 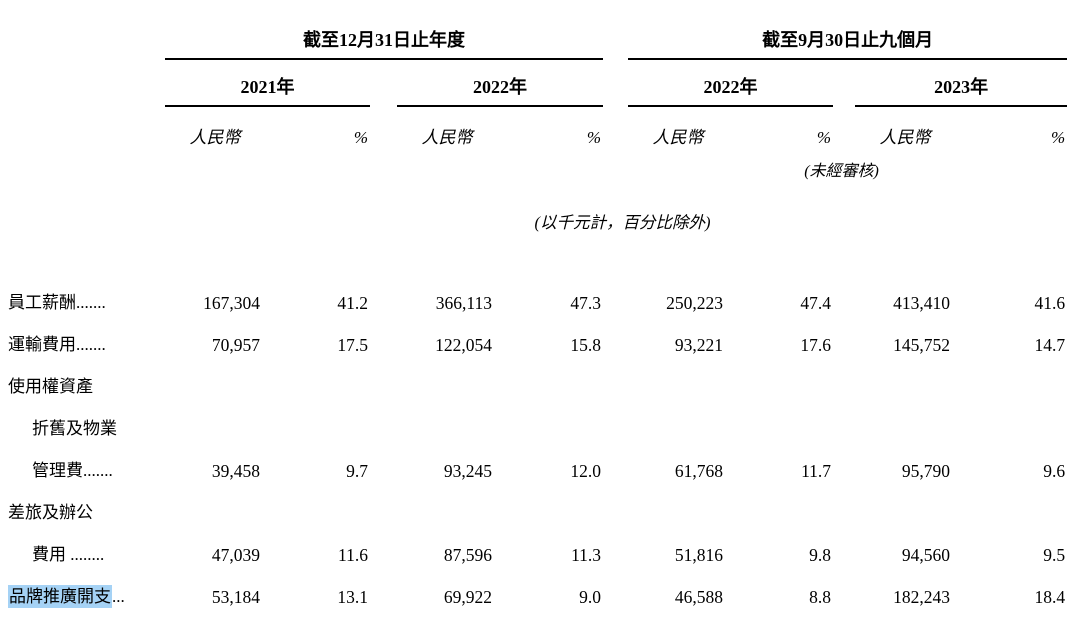 I want to click on cell-percent: 6.9, so click(x=317, y=615).